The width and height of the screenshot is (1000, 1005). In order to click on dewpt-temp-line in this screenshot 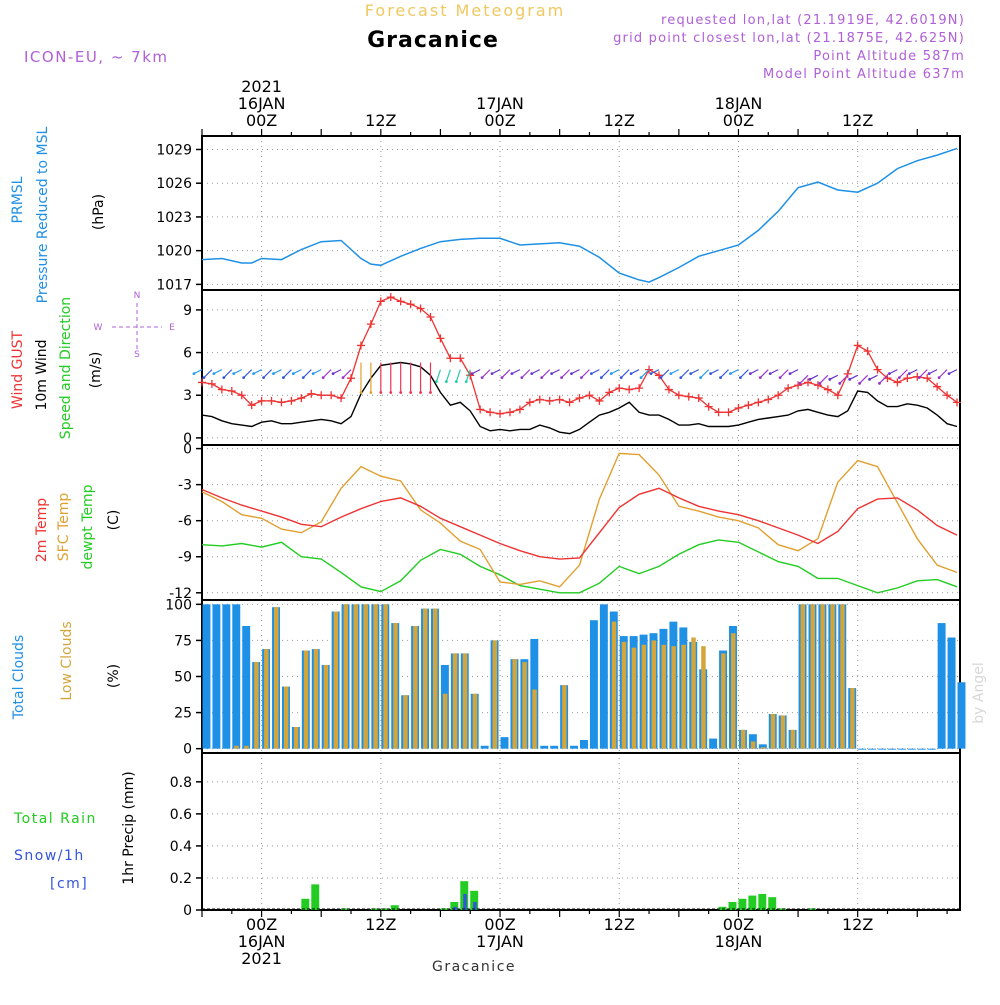, I will do `click(579, 566)`.